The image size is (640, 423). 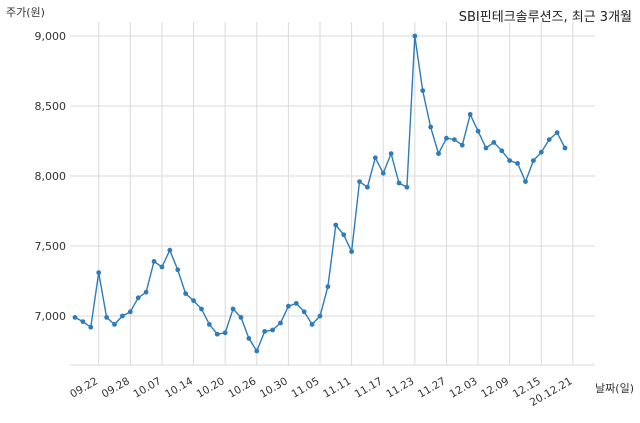 What do you see at coordinates (116, 387) in the screenshot?
I see `x-tick-label: 09.28` at bounding box center [116, 387].